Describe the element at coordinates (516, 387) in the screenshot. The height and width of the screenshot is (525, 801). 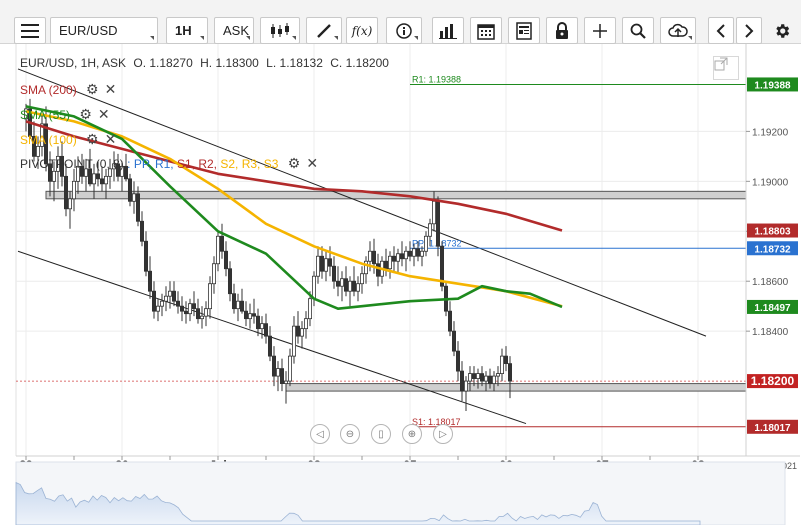
I see `support-resistance-zone` at that location.